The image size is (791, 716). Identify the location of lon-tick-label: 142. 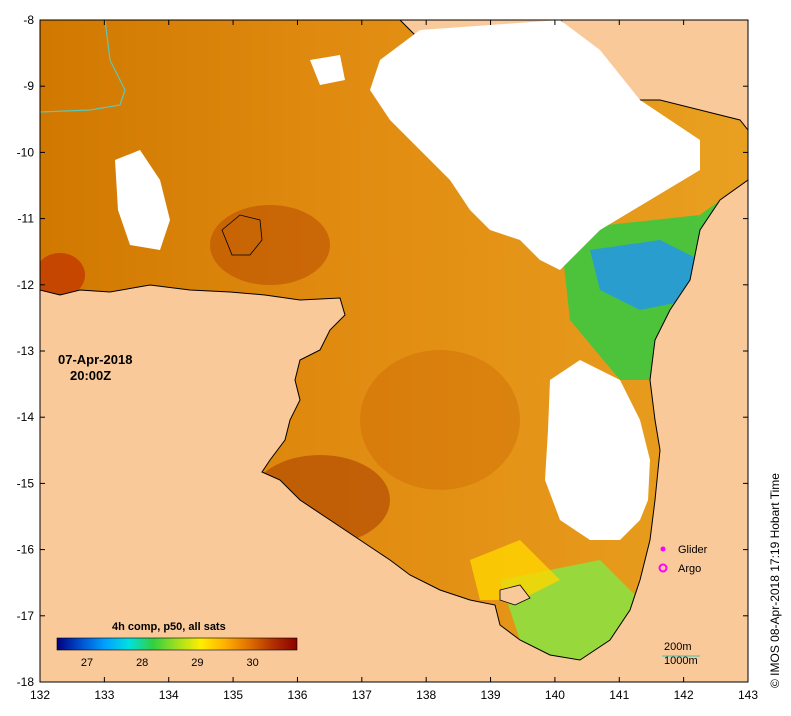
(684, 695).